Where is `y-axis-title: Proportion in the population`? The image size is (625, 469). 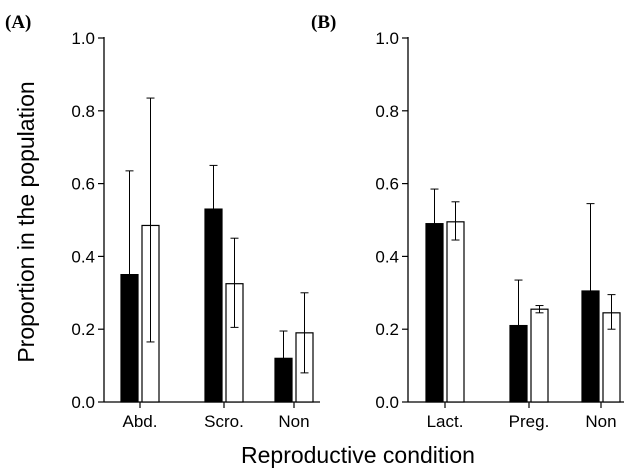
y-axis-title: Proportion in the population is located at coordinates (26, 221).